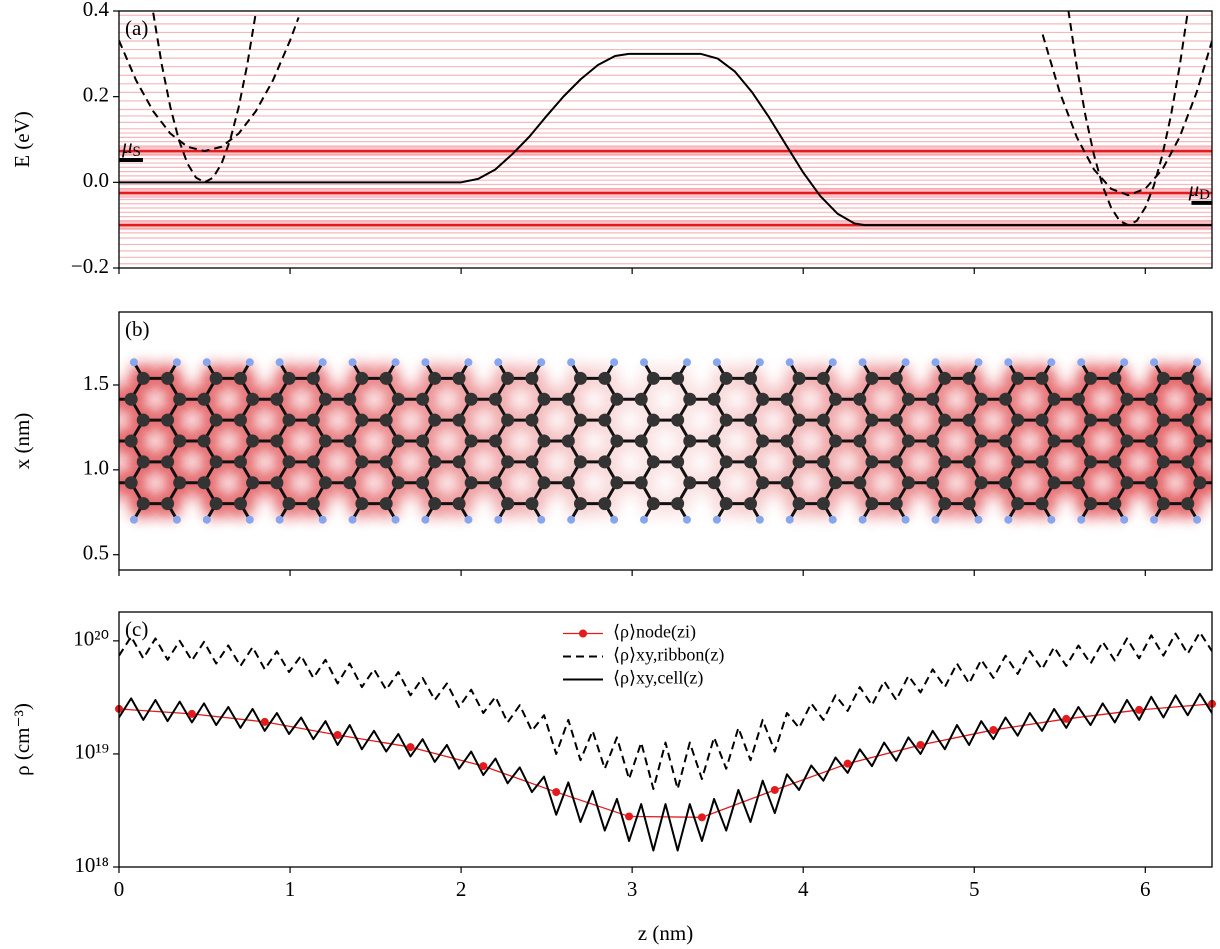  I want to click on node-marker, so click(629, 816).